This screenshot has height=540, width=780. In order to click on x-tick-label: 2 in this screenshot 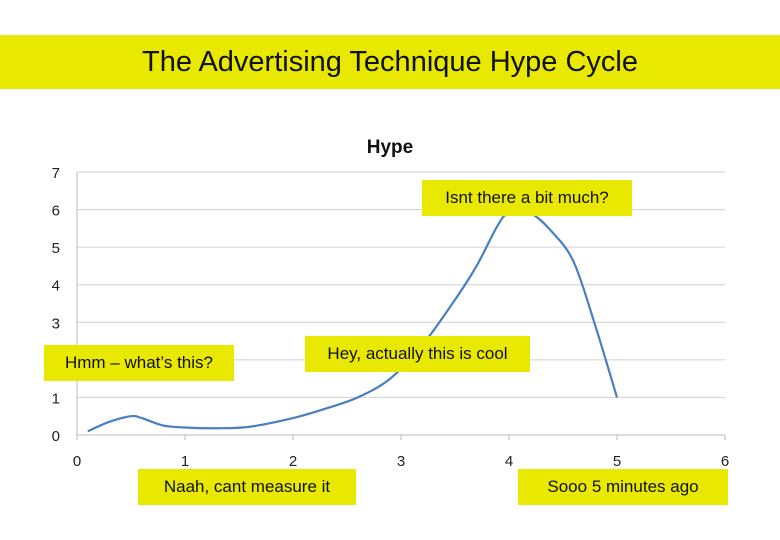, I will do `click(293, 461)`.